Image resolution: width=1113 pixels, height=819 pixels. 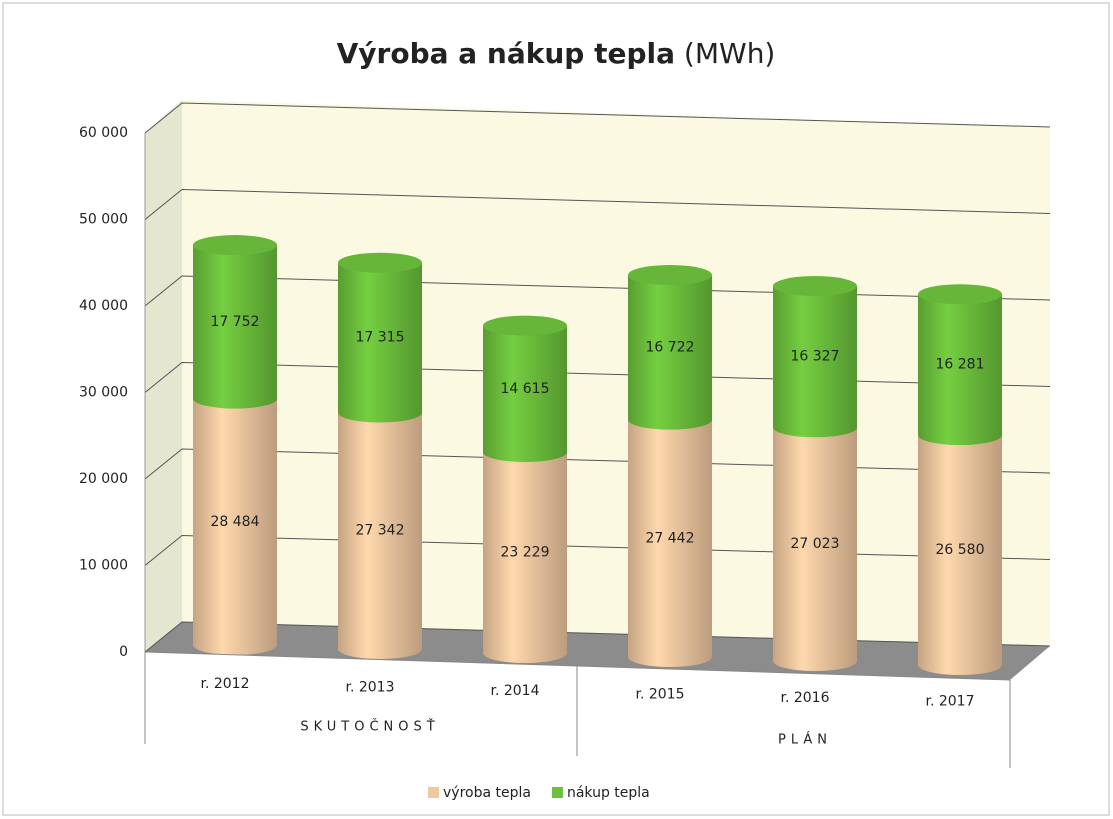 I want to click on y-tick-label: 50 000, so click(x=103, y=220).